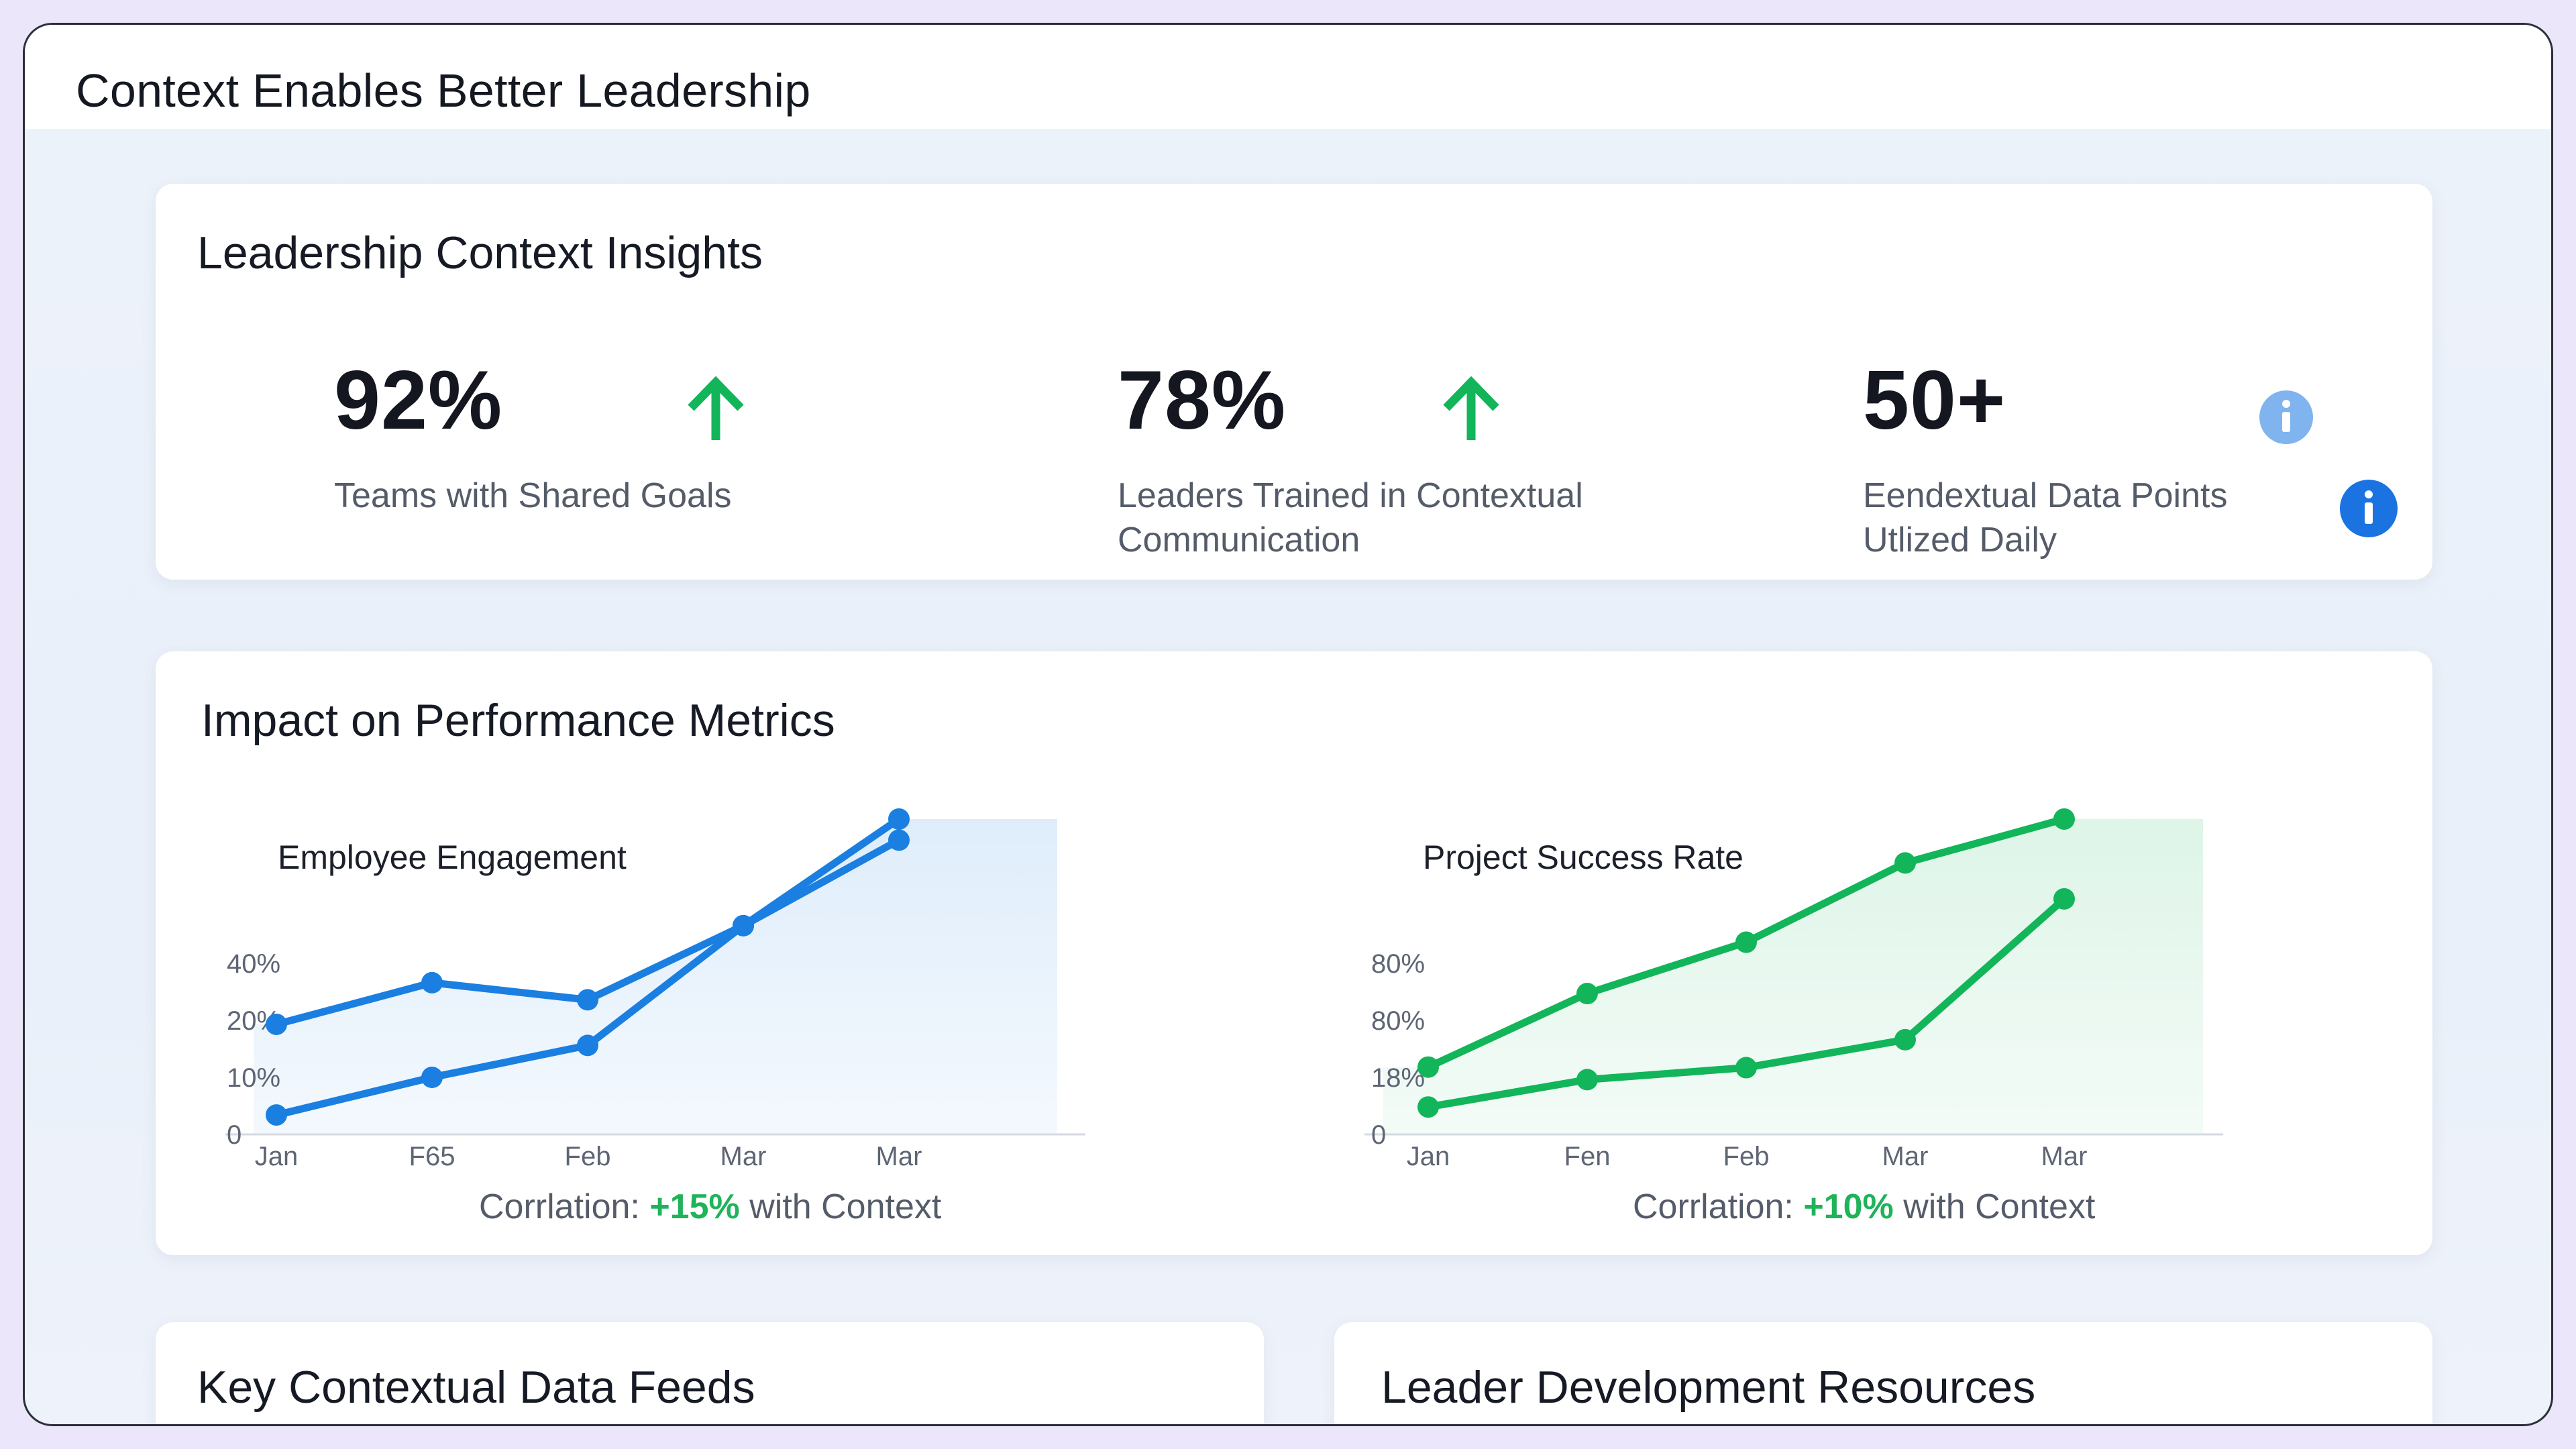 The height and width of the screenshot is (1449, 2576). What do you see at coordinates (443, 90) in the screenshot?
I see `app-title: Context Enables Better Leadership` at bounding box center [443, 90].